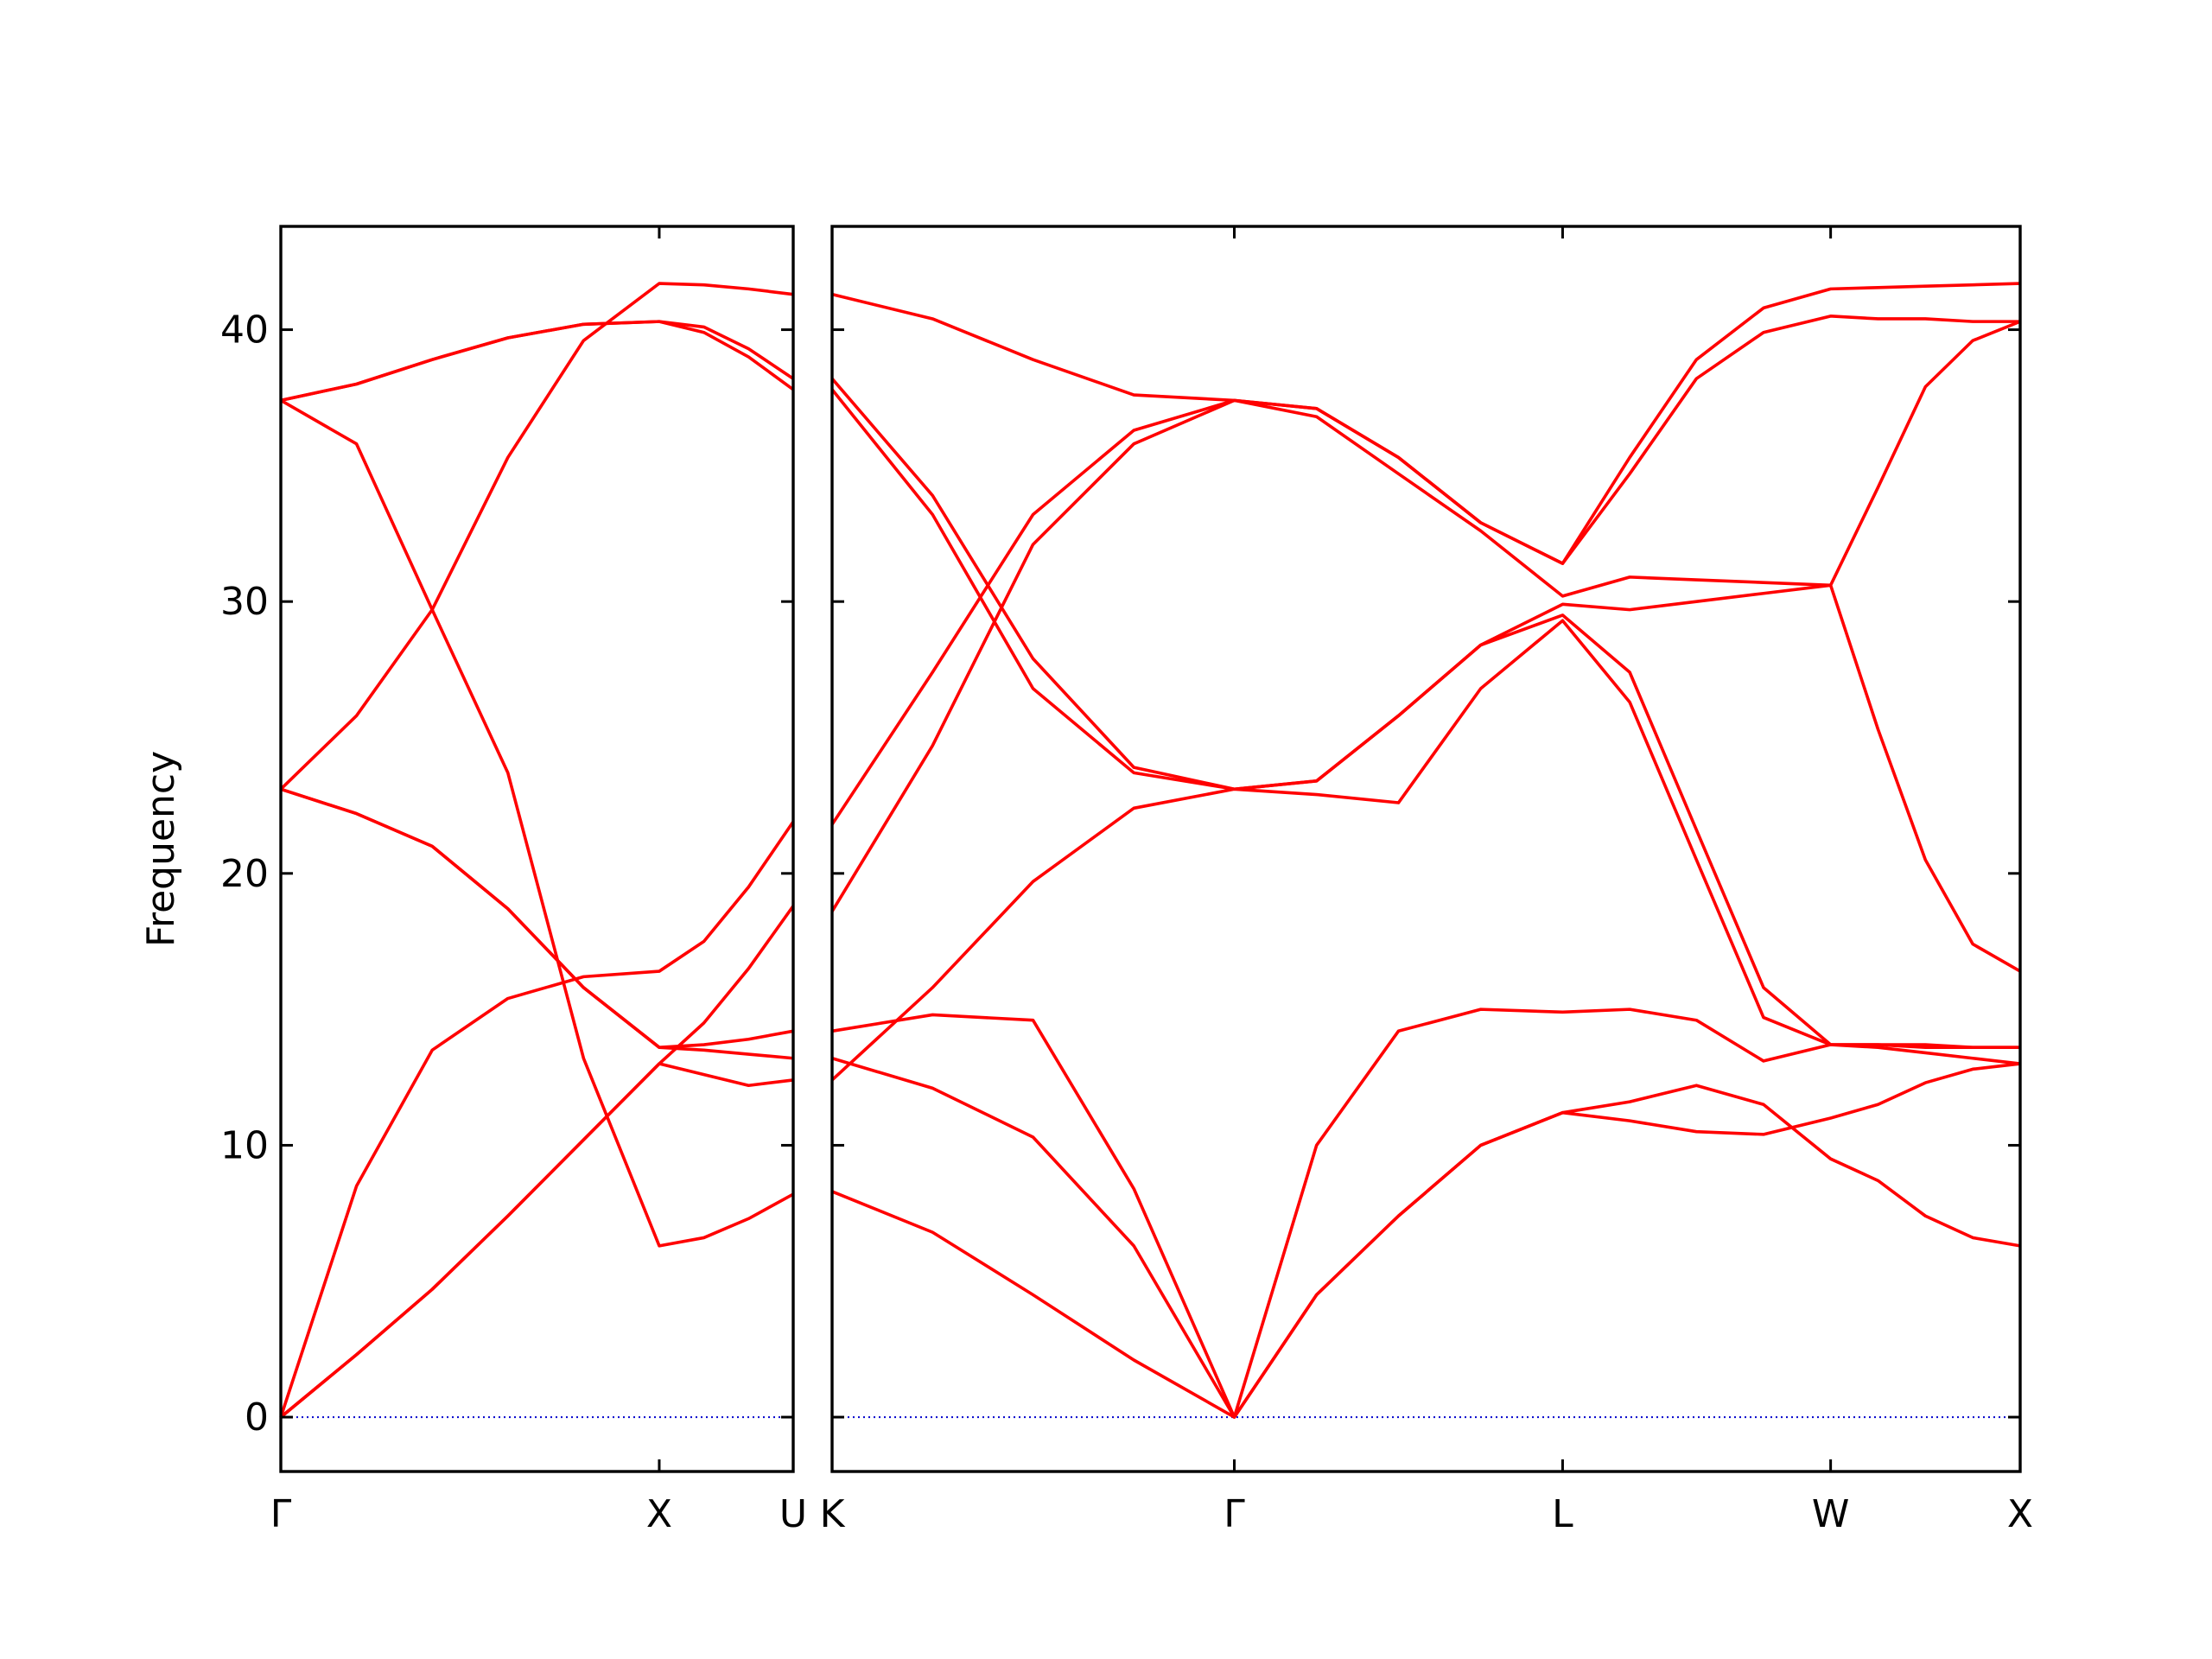 The height and width of the screenshot is (1659, 2212). I want to click on y-axis-label: Frequency, so click(161, 849).